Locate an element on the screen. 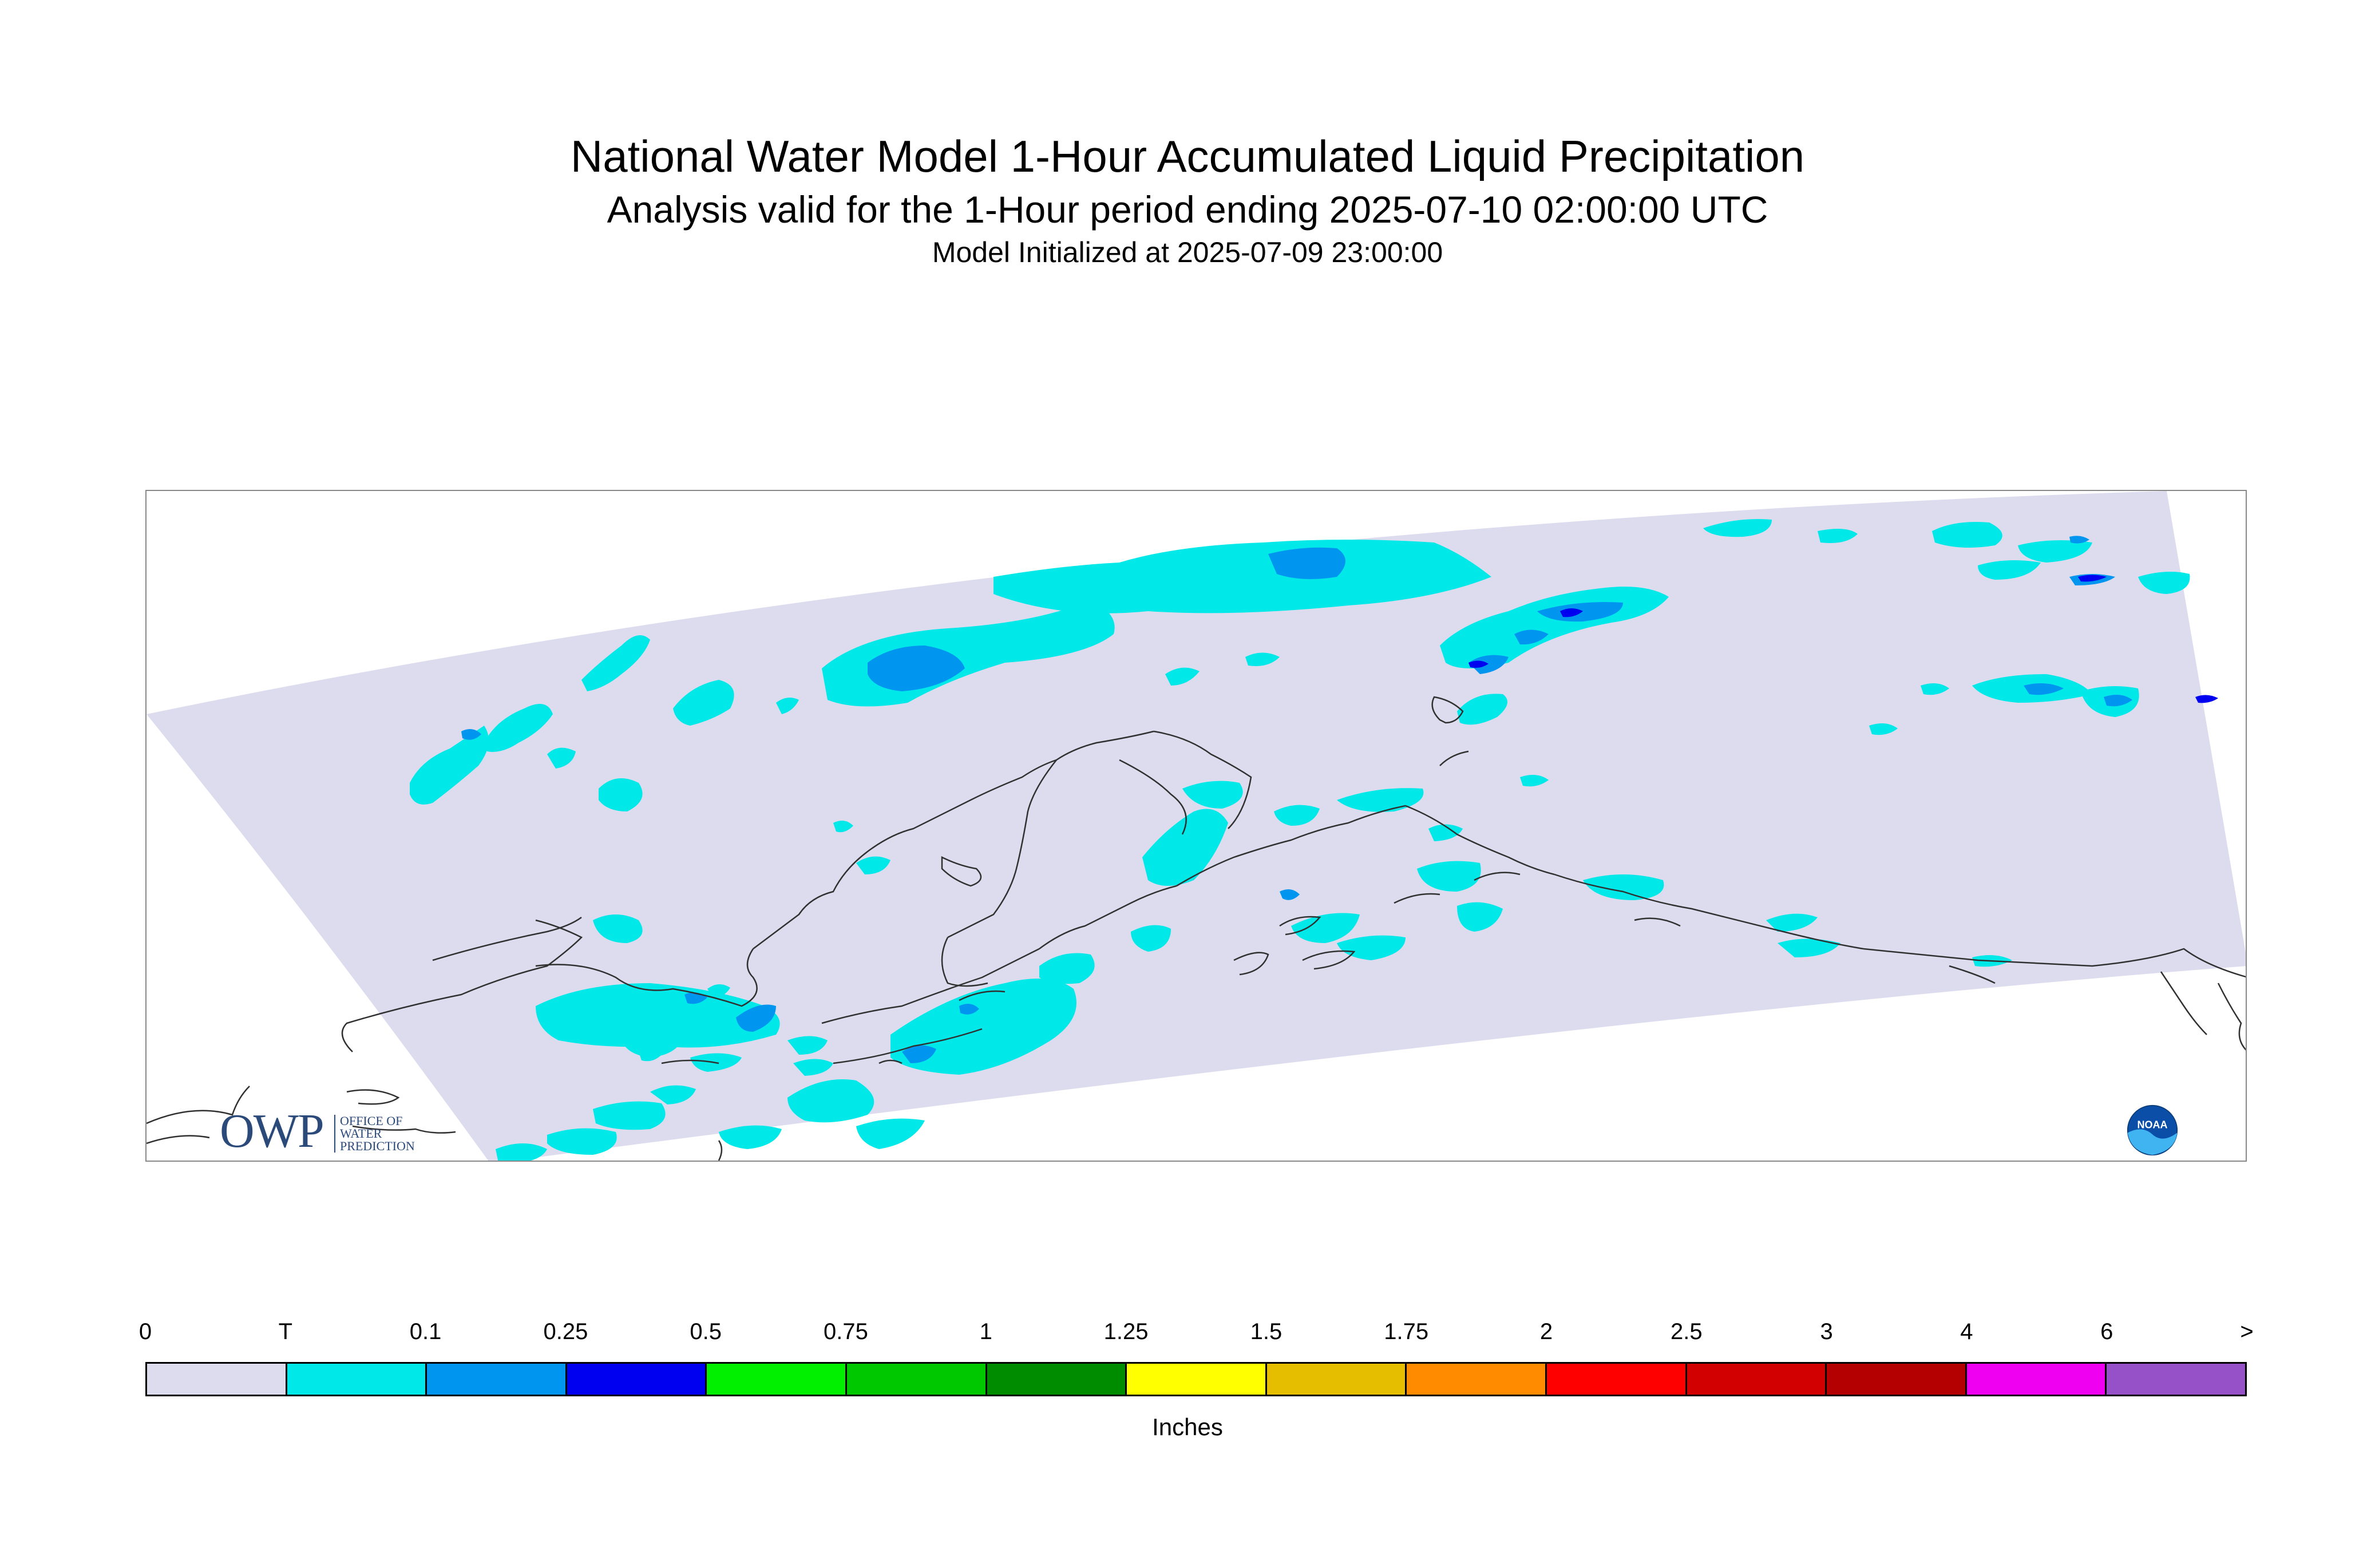  colorbar-labels: 0 T 0.1 0.25 0.5 0.75 1 1.25 1.5 1.75 2 2.5 3 4 6 > is located at coordinates (1197, 1336).